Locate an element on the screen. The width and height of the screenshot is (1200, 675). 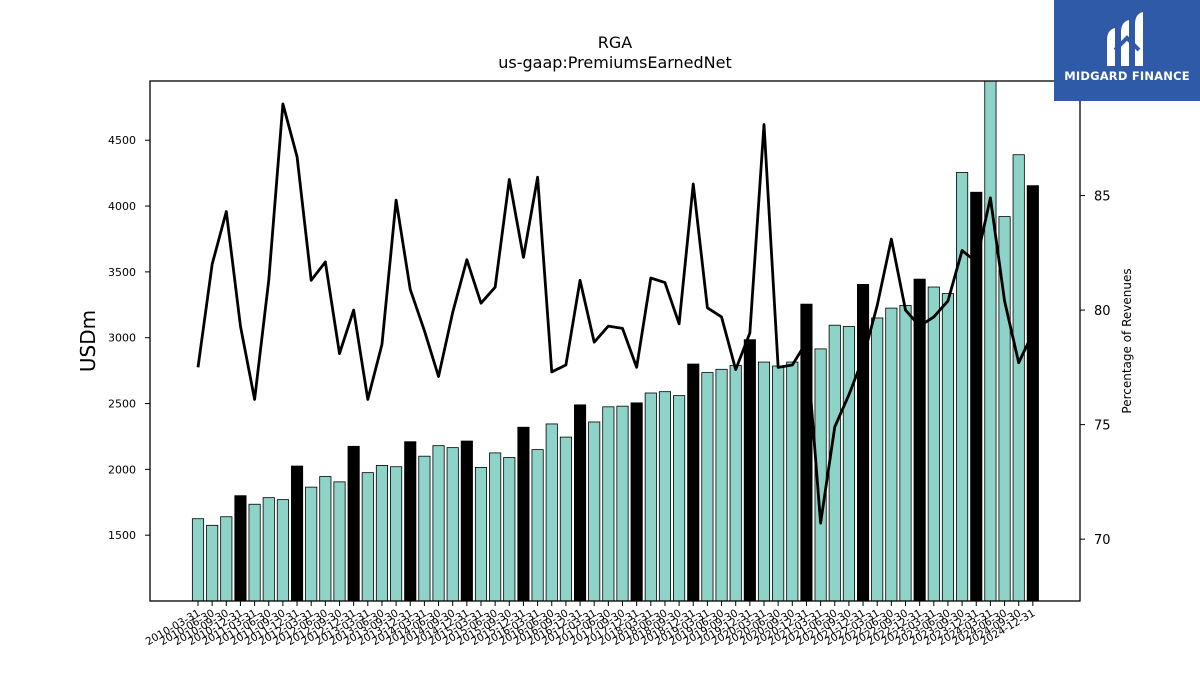
y-tick-label: 4000 is located at coordinates (122, 206).